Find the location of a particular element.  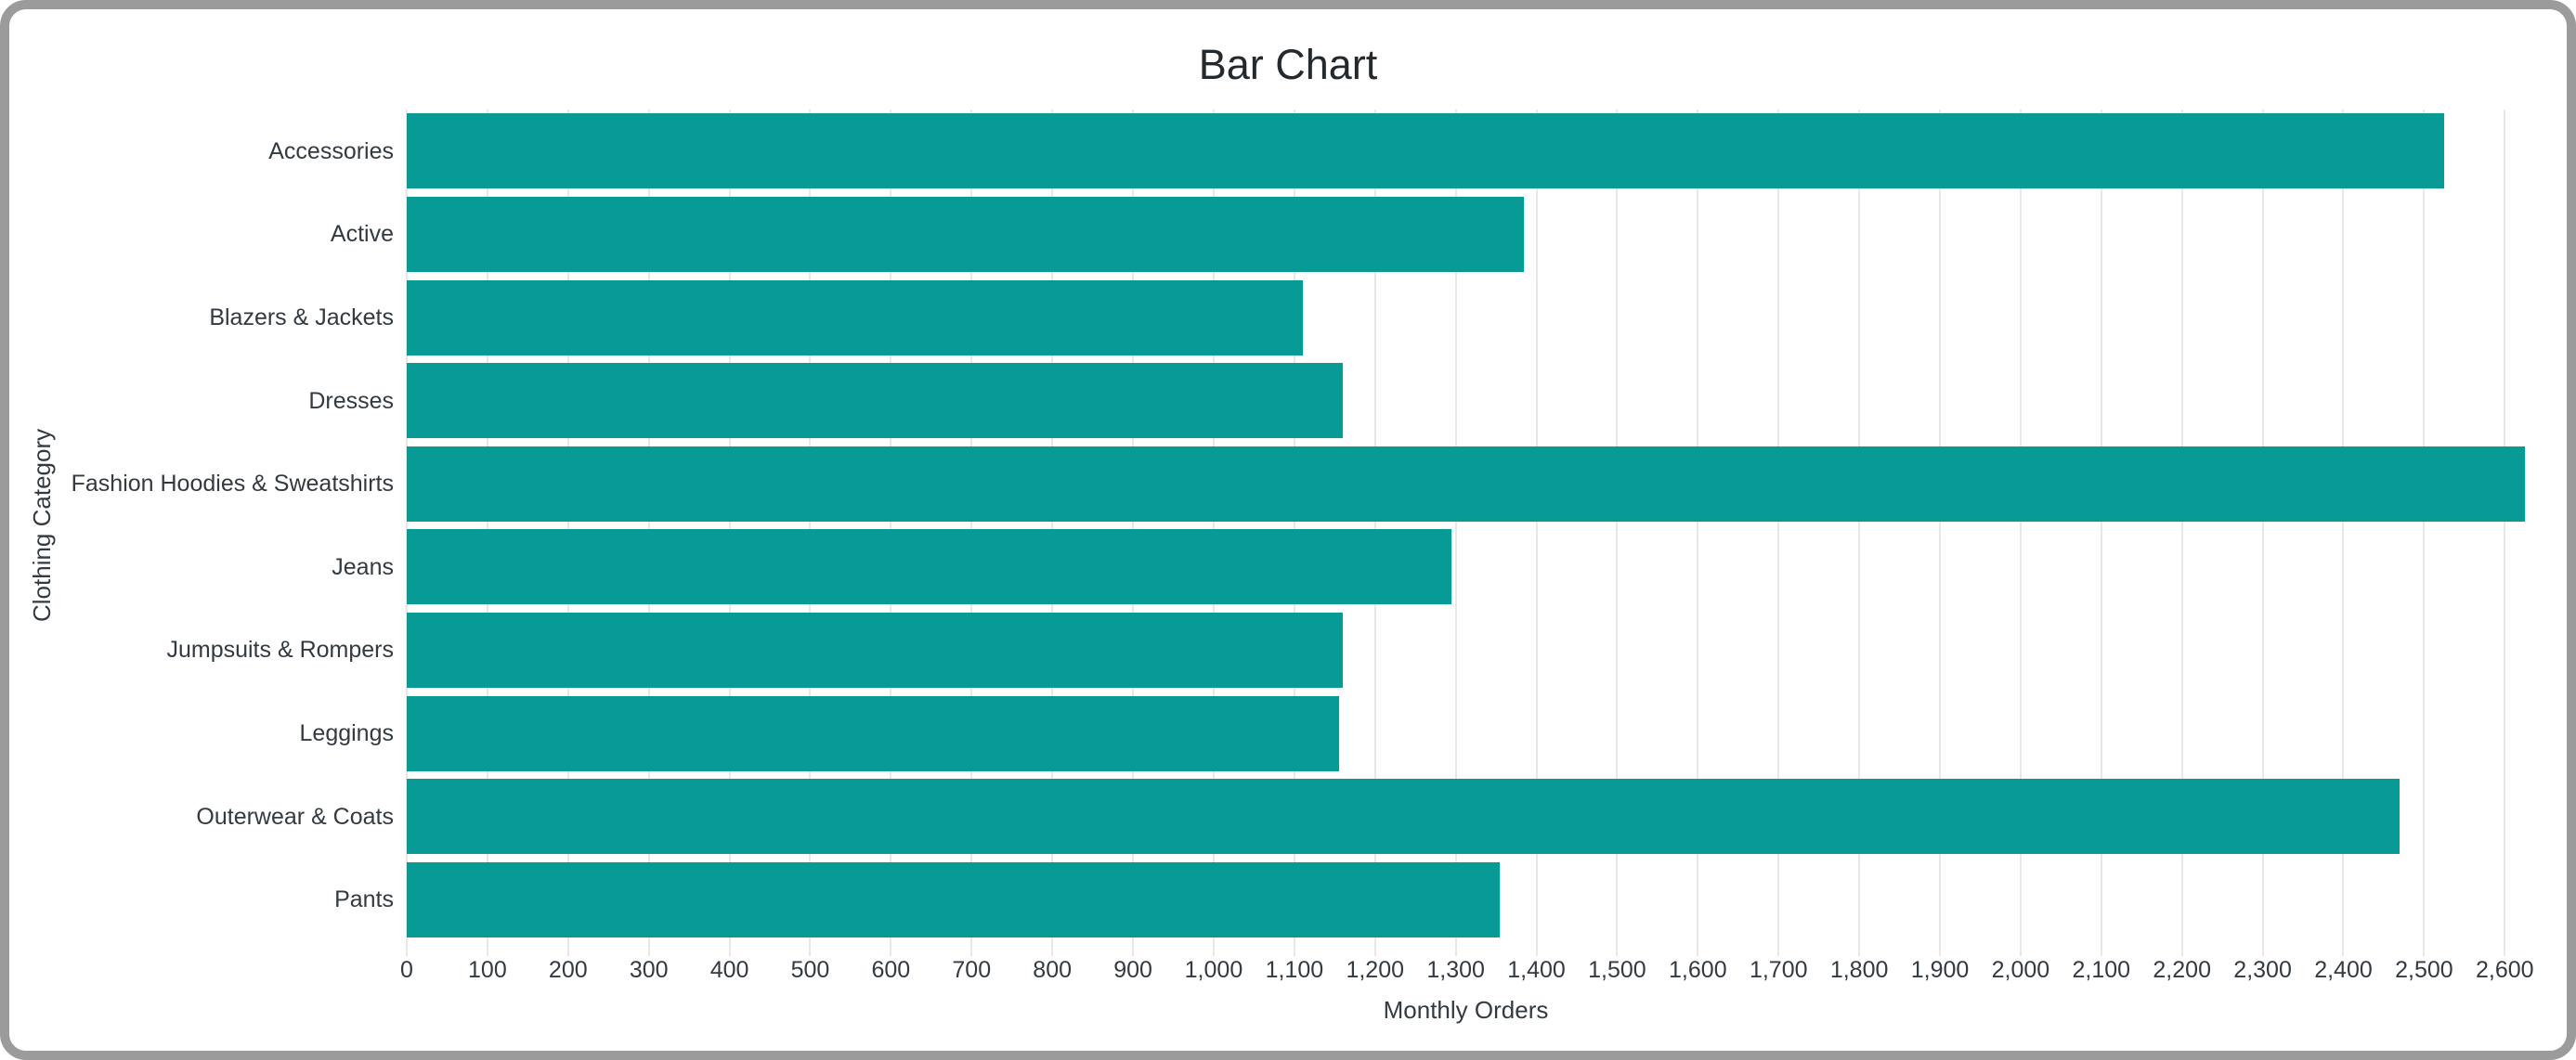

x-tick-label-0: 0 is located at coordinates (406, 970).